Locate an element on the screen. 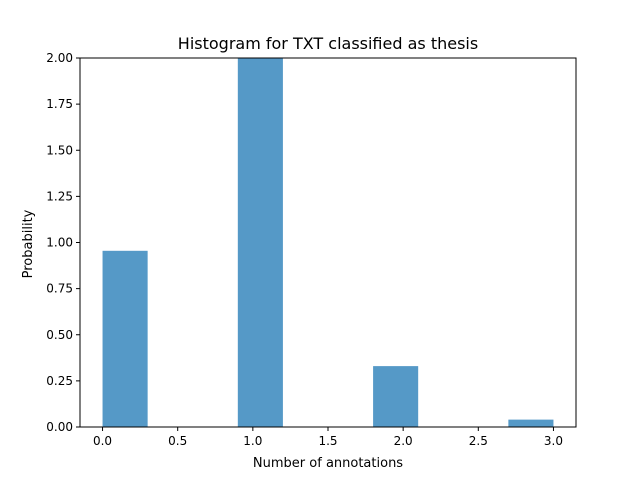 This screenshot has height=480, width=640. y-tick-label: 1.25 is located at coordinates (59, 196).